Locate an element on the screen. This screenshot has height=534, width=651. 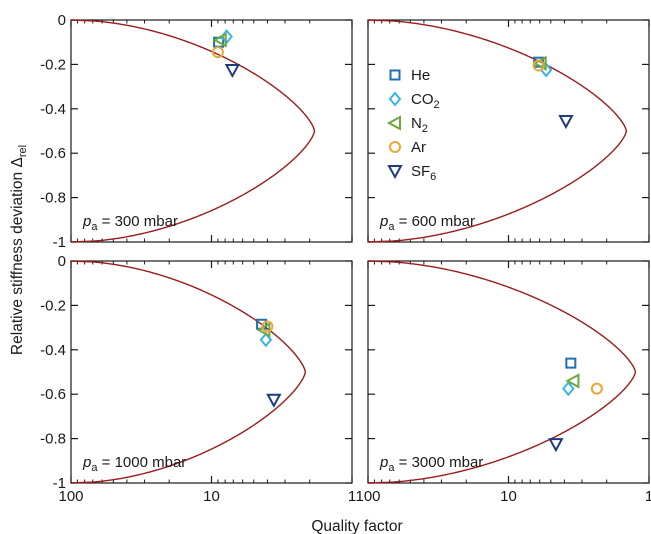
pressure-label: pa = 300 mbar is located at coordinates (130, 223).